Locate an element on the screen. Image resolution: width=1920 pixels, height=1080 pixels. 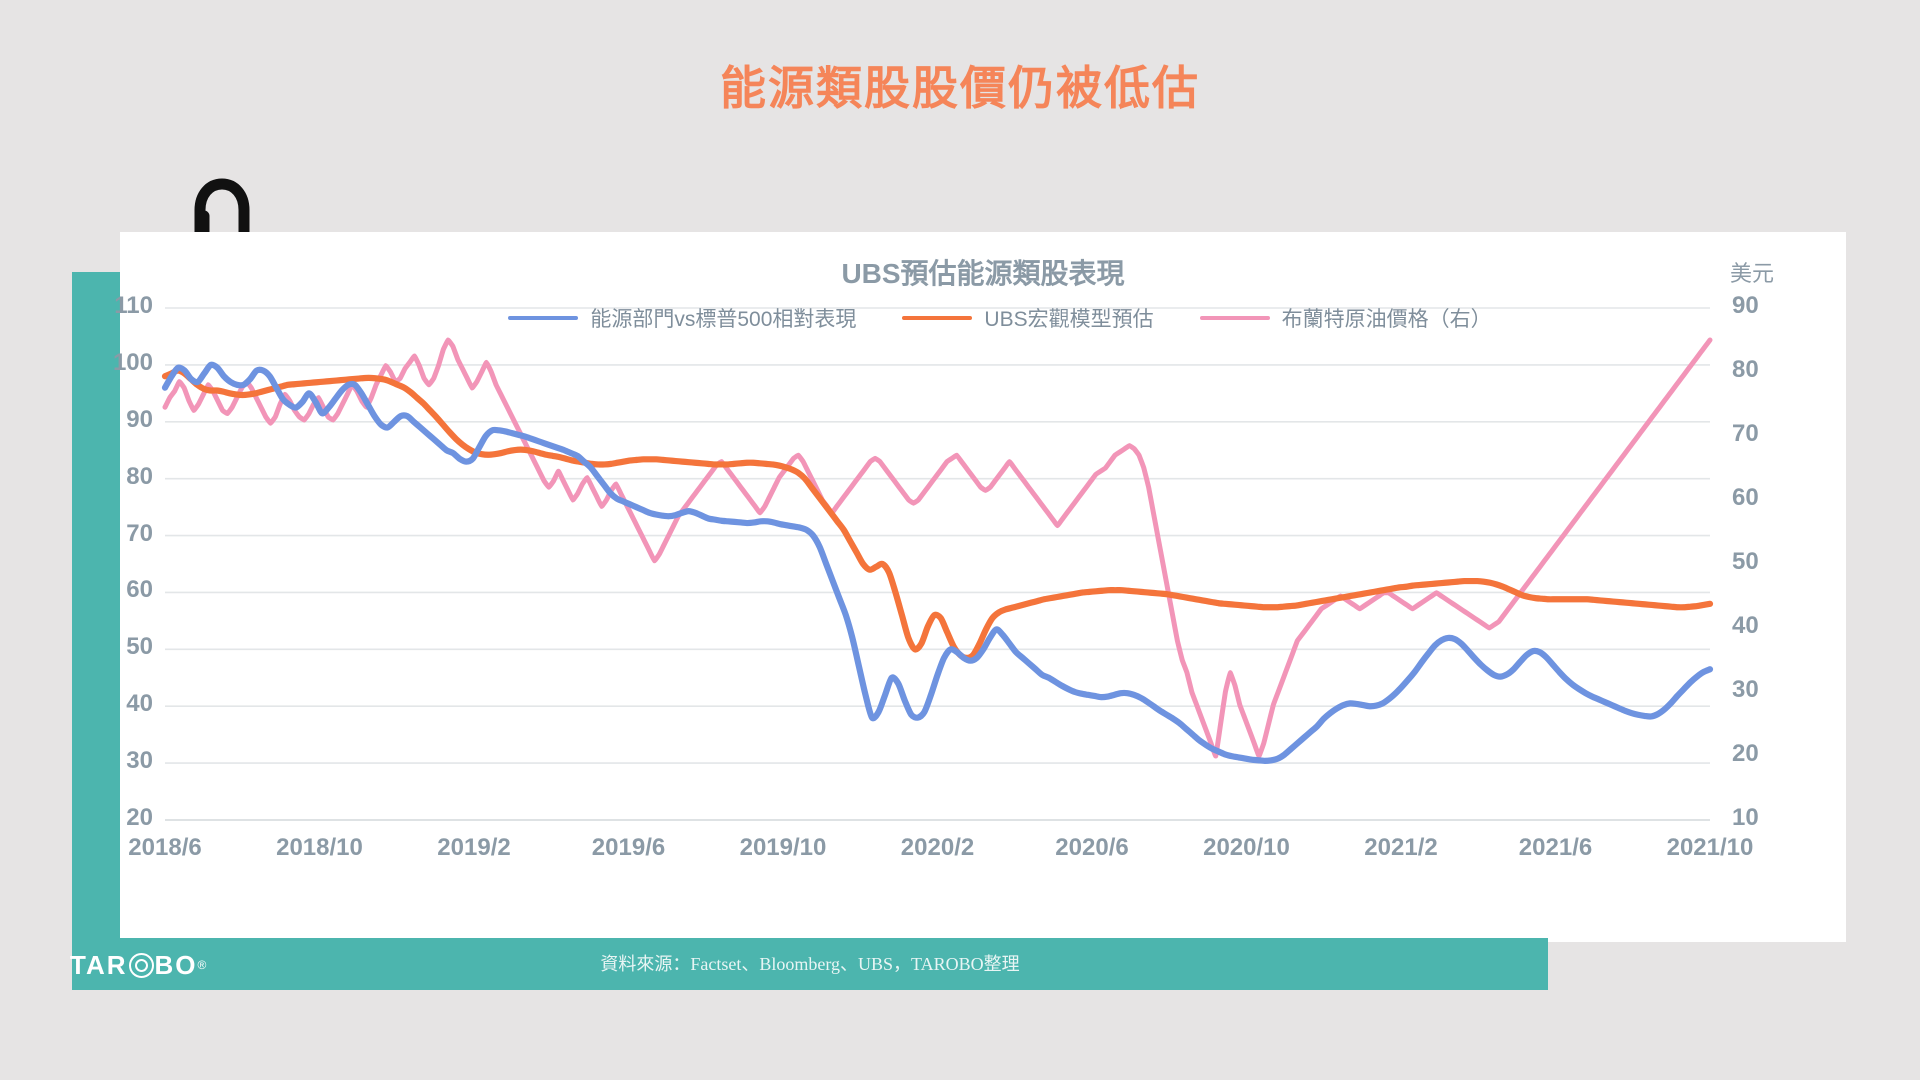
x-axis-tick-3: 2019/6 is located at coordinates (628, 847).